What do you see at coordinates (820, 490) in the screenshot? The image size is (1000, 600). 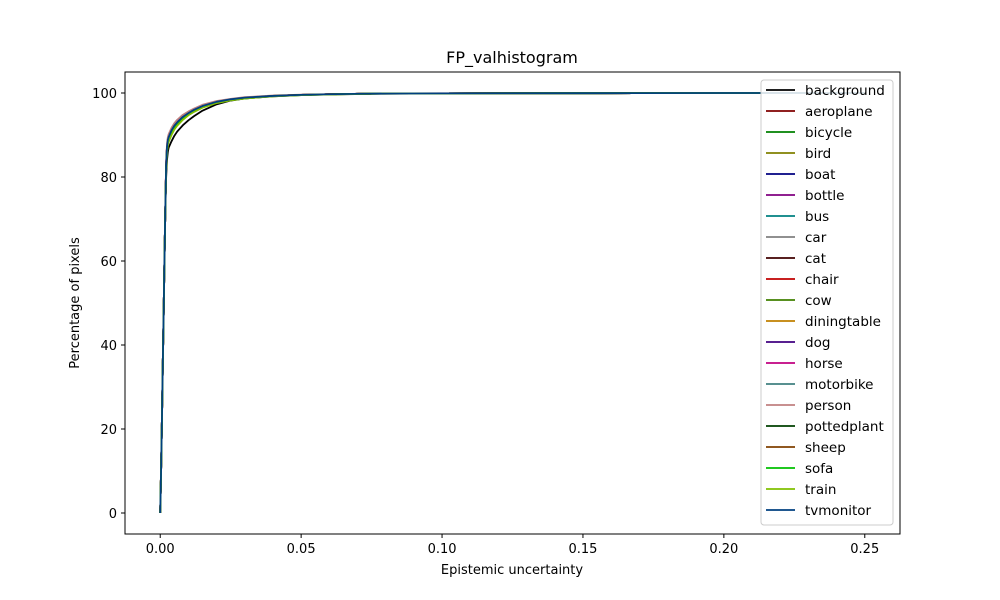 I see `legend-label: train` at bounding box center [820, 490].